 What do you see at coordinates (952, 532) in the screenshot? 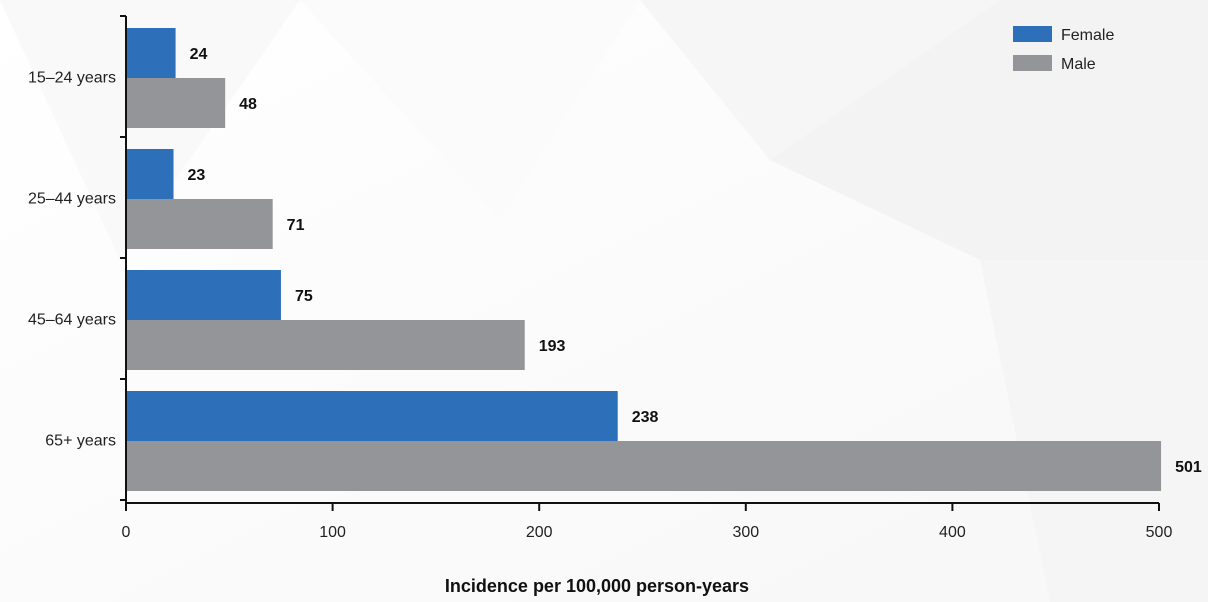
I see `x-tick-label: 400` at bounding box center [952, 532].